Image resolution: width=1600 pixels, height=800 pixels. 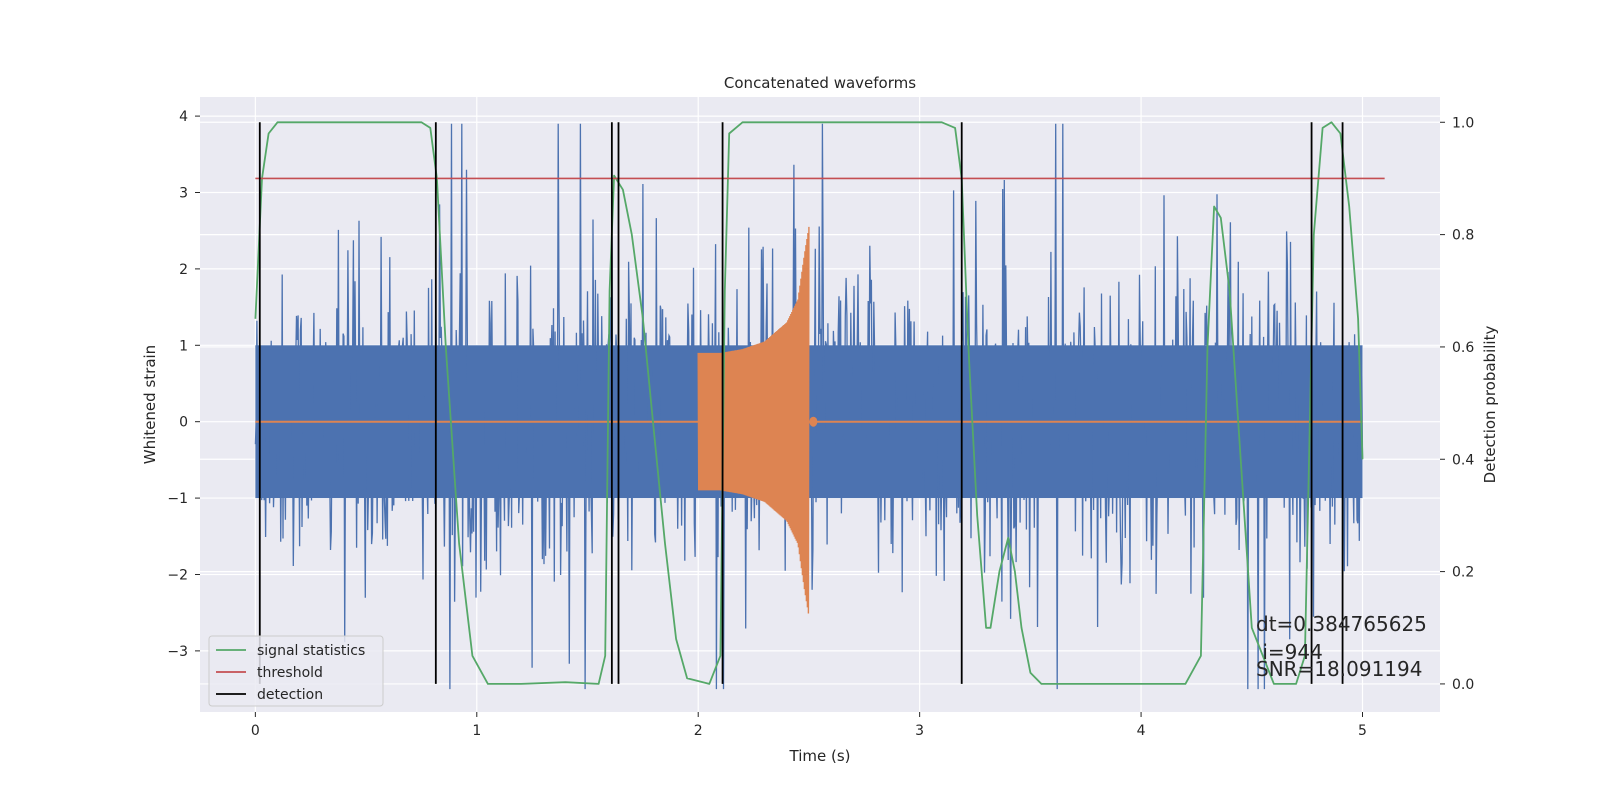 I want to click on chart-title: Concatenated waveforms, so click(x=820, y=83).